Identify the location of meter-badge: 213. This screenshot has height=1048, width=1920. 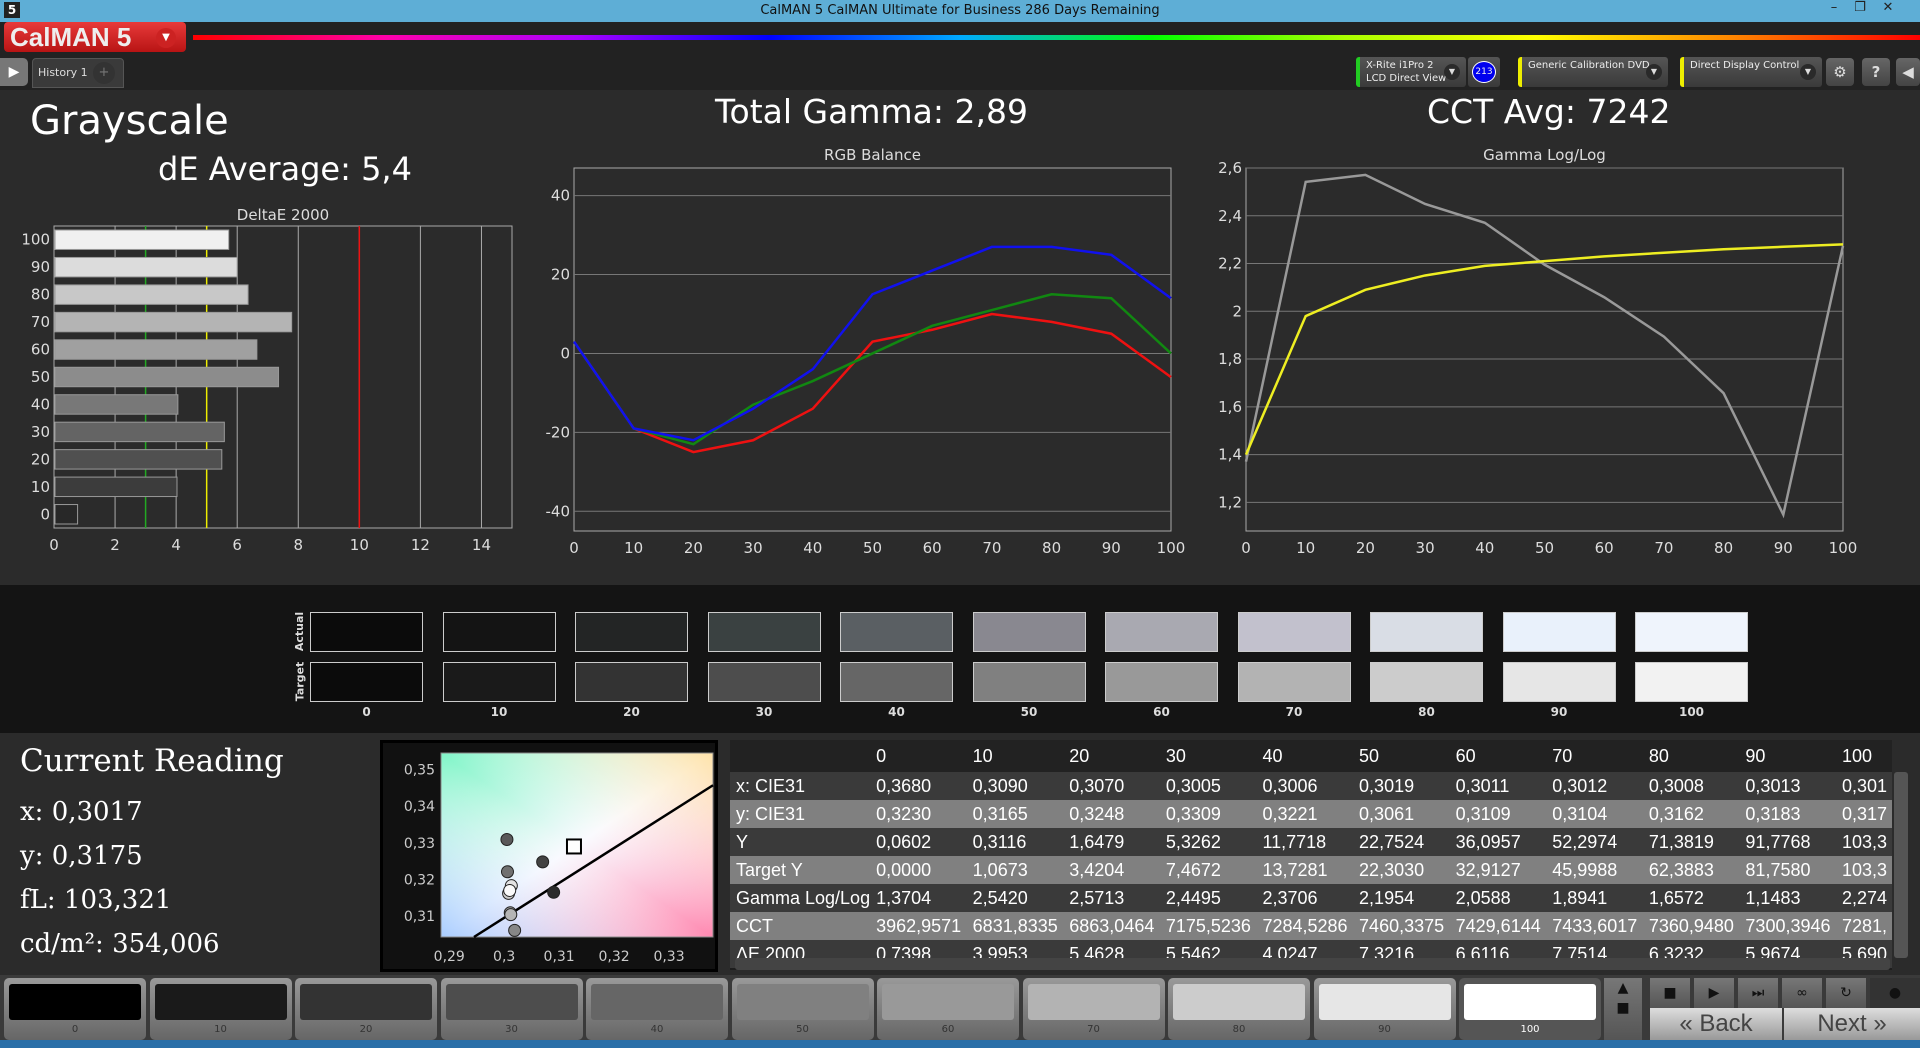
(1484, 72).